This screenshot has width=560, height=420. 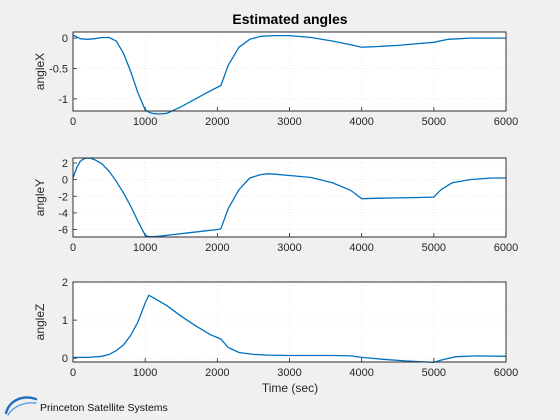 I want to click on x-axis-label: Time (sec), so click(x=290, y=388).